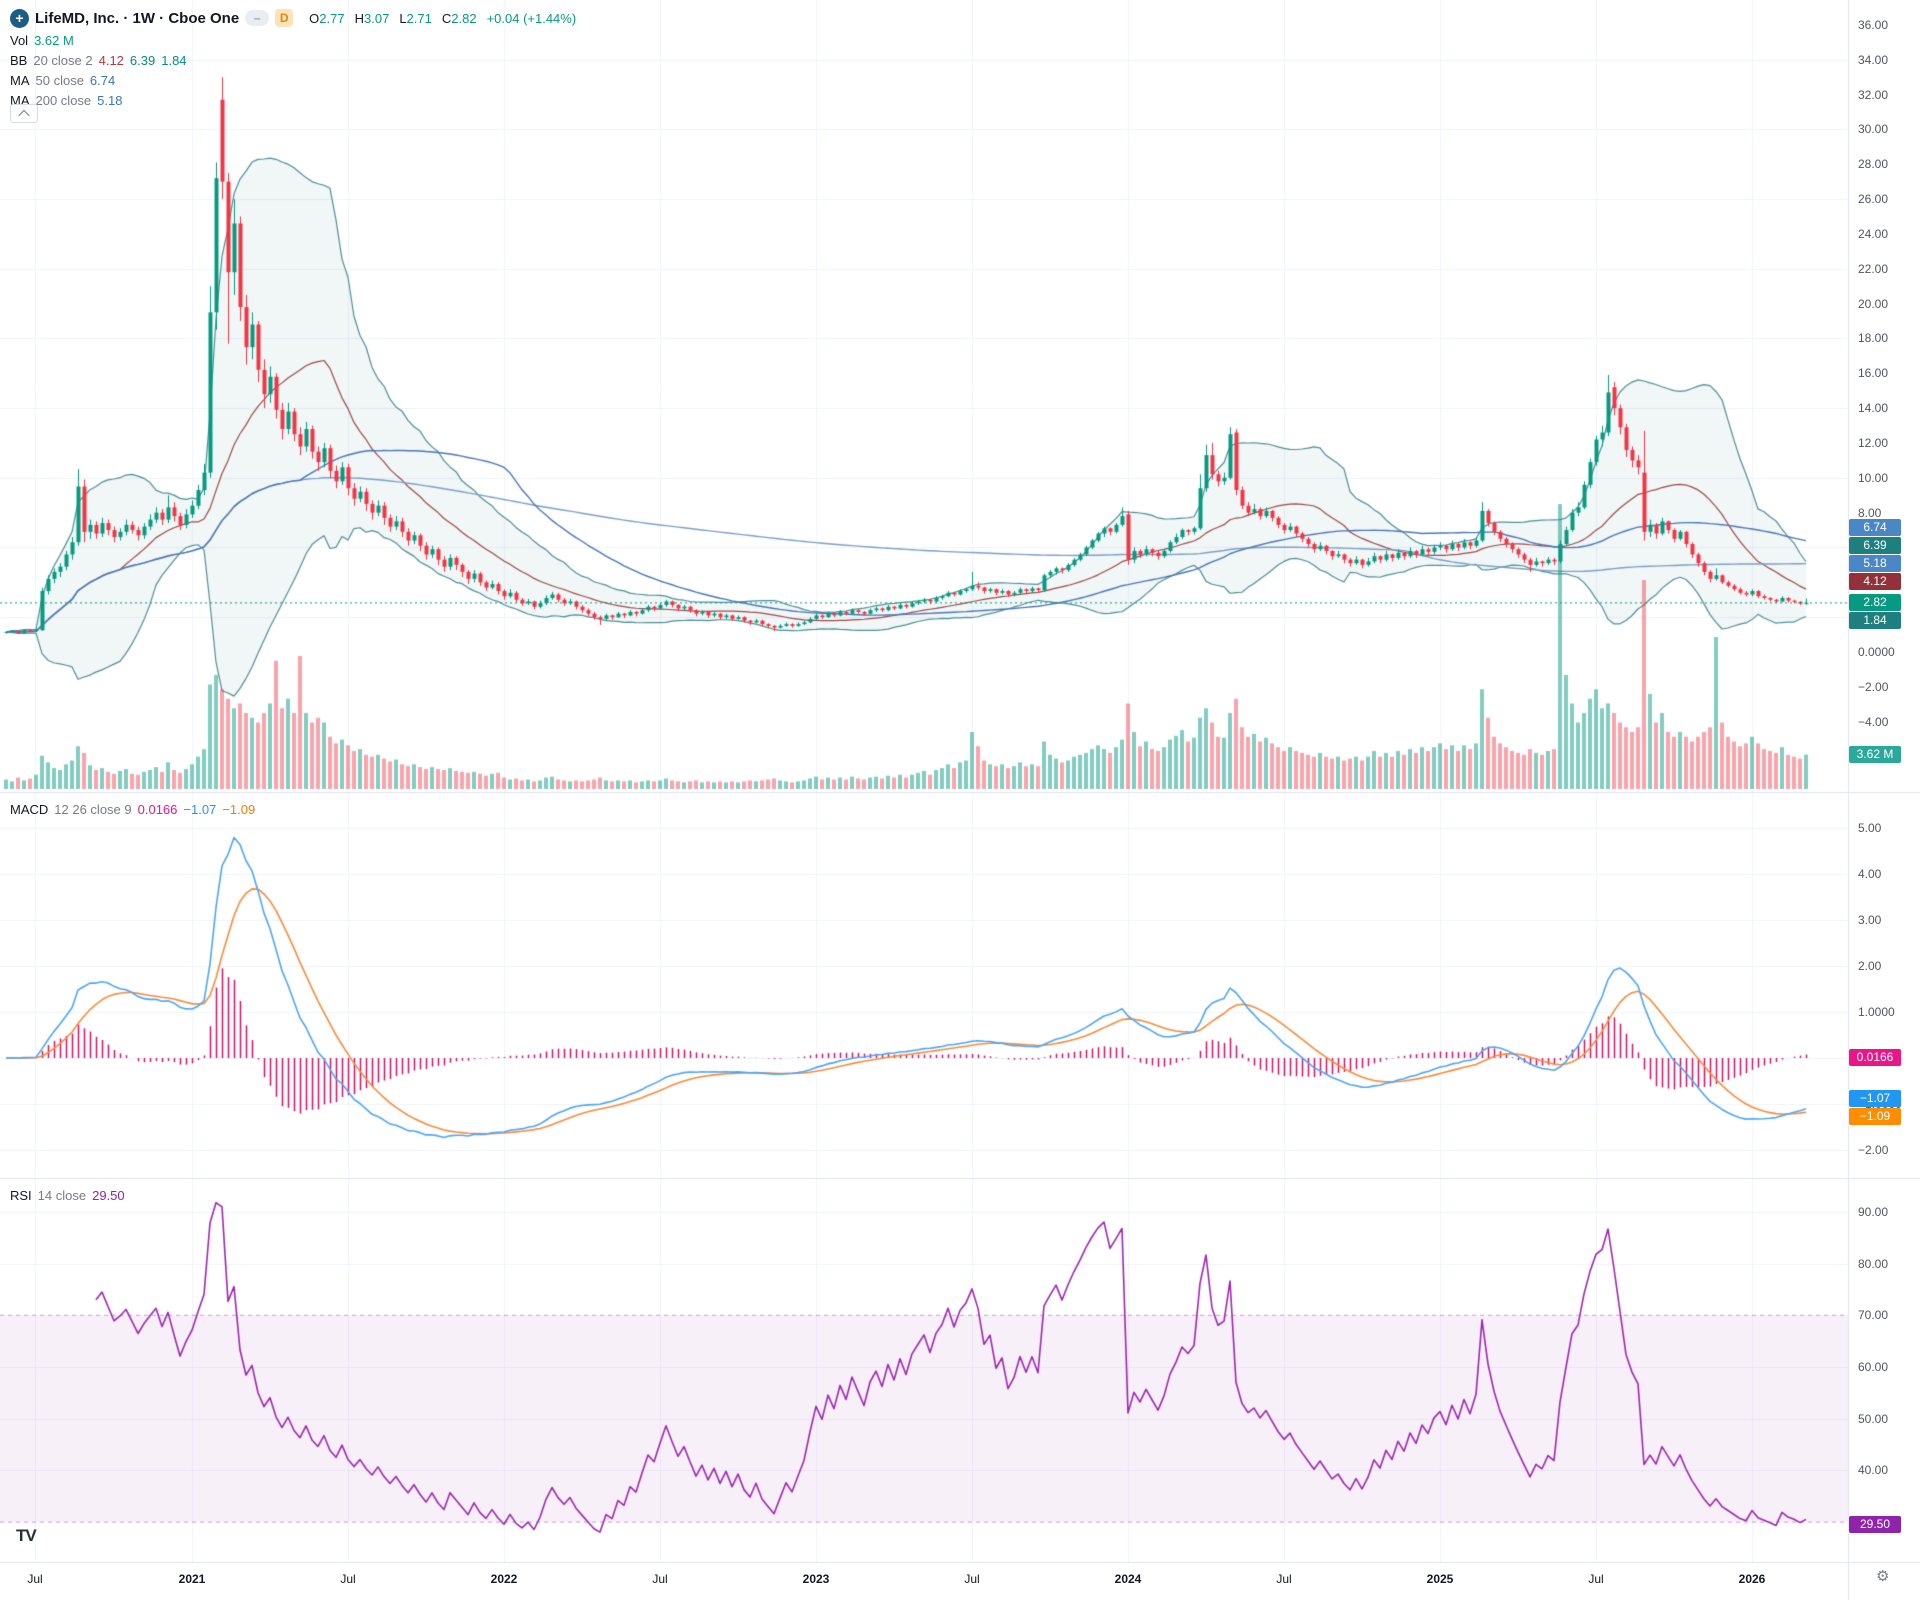 Image resolution: width=1920 pixels, height=1600 pixels. What do you see at coordinates (108, 1195) in the screenshot?
I see `rsi-value: 29.50` at bounding box center [108, 1195].